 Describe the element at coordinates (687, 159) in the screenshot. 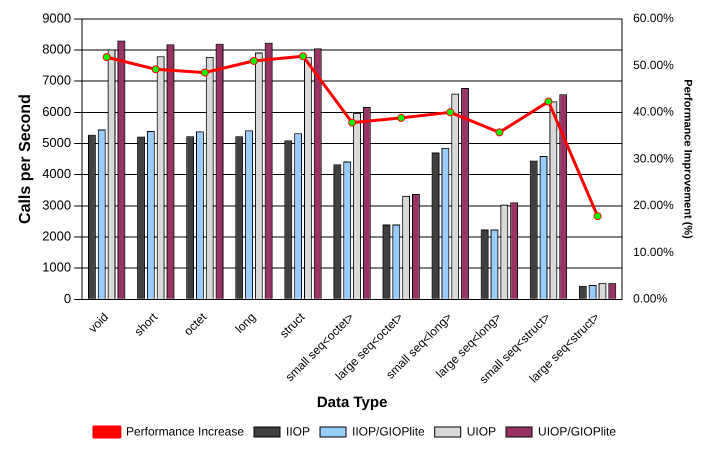

I see `y2-axis-title: Performance Improvement (%)` at that location.